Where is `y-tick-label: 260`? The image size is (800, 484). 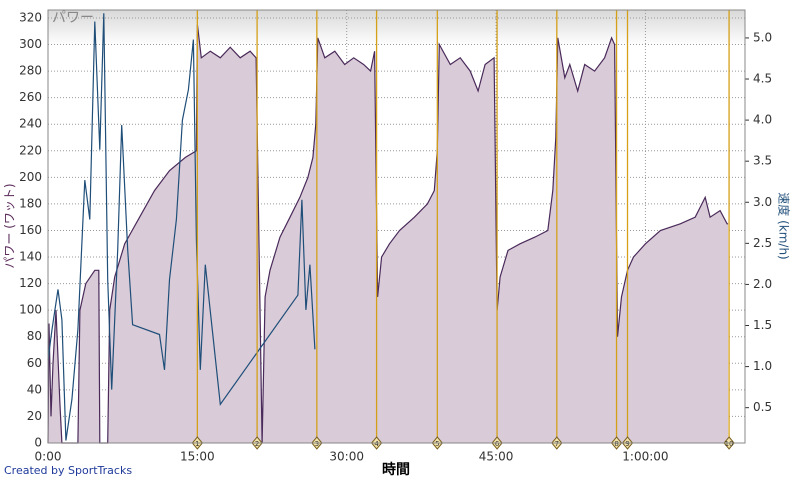
y-tick-label: 260 is located at coordinates (30, 97).